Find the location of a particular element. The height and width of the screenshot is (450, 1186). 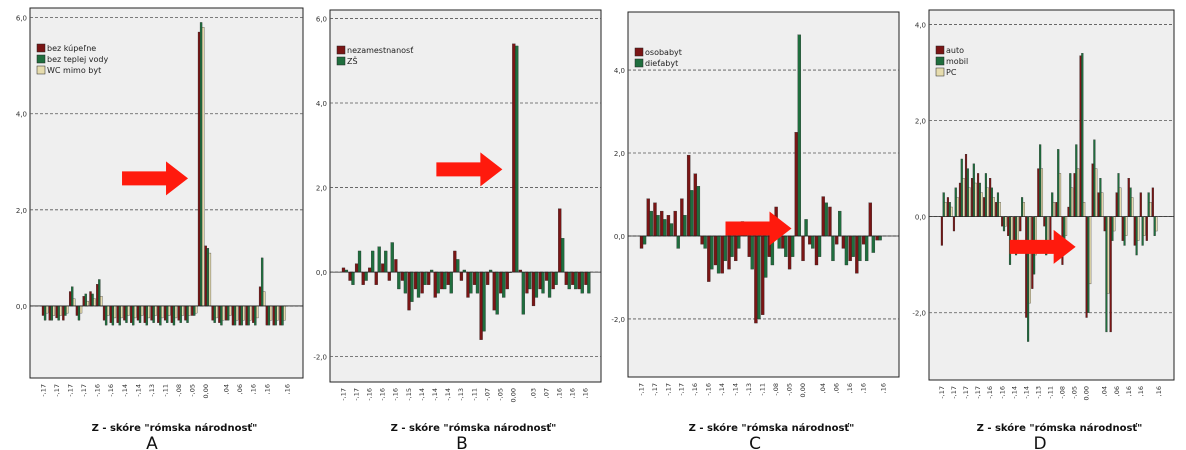

y-tick-label: 4,0 is located at coordinates (619, 71).